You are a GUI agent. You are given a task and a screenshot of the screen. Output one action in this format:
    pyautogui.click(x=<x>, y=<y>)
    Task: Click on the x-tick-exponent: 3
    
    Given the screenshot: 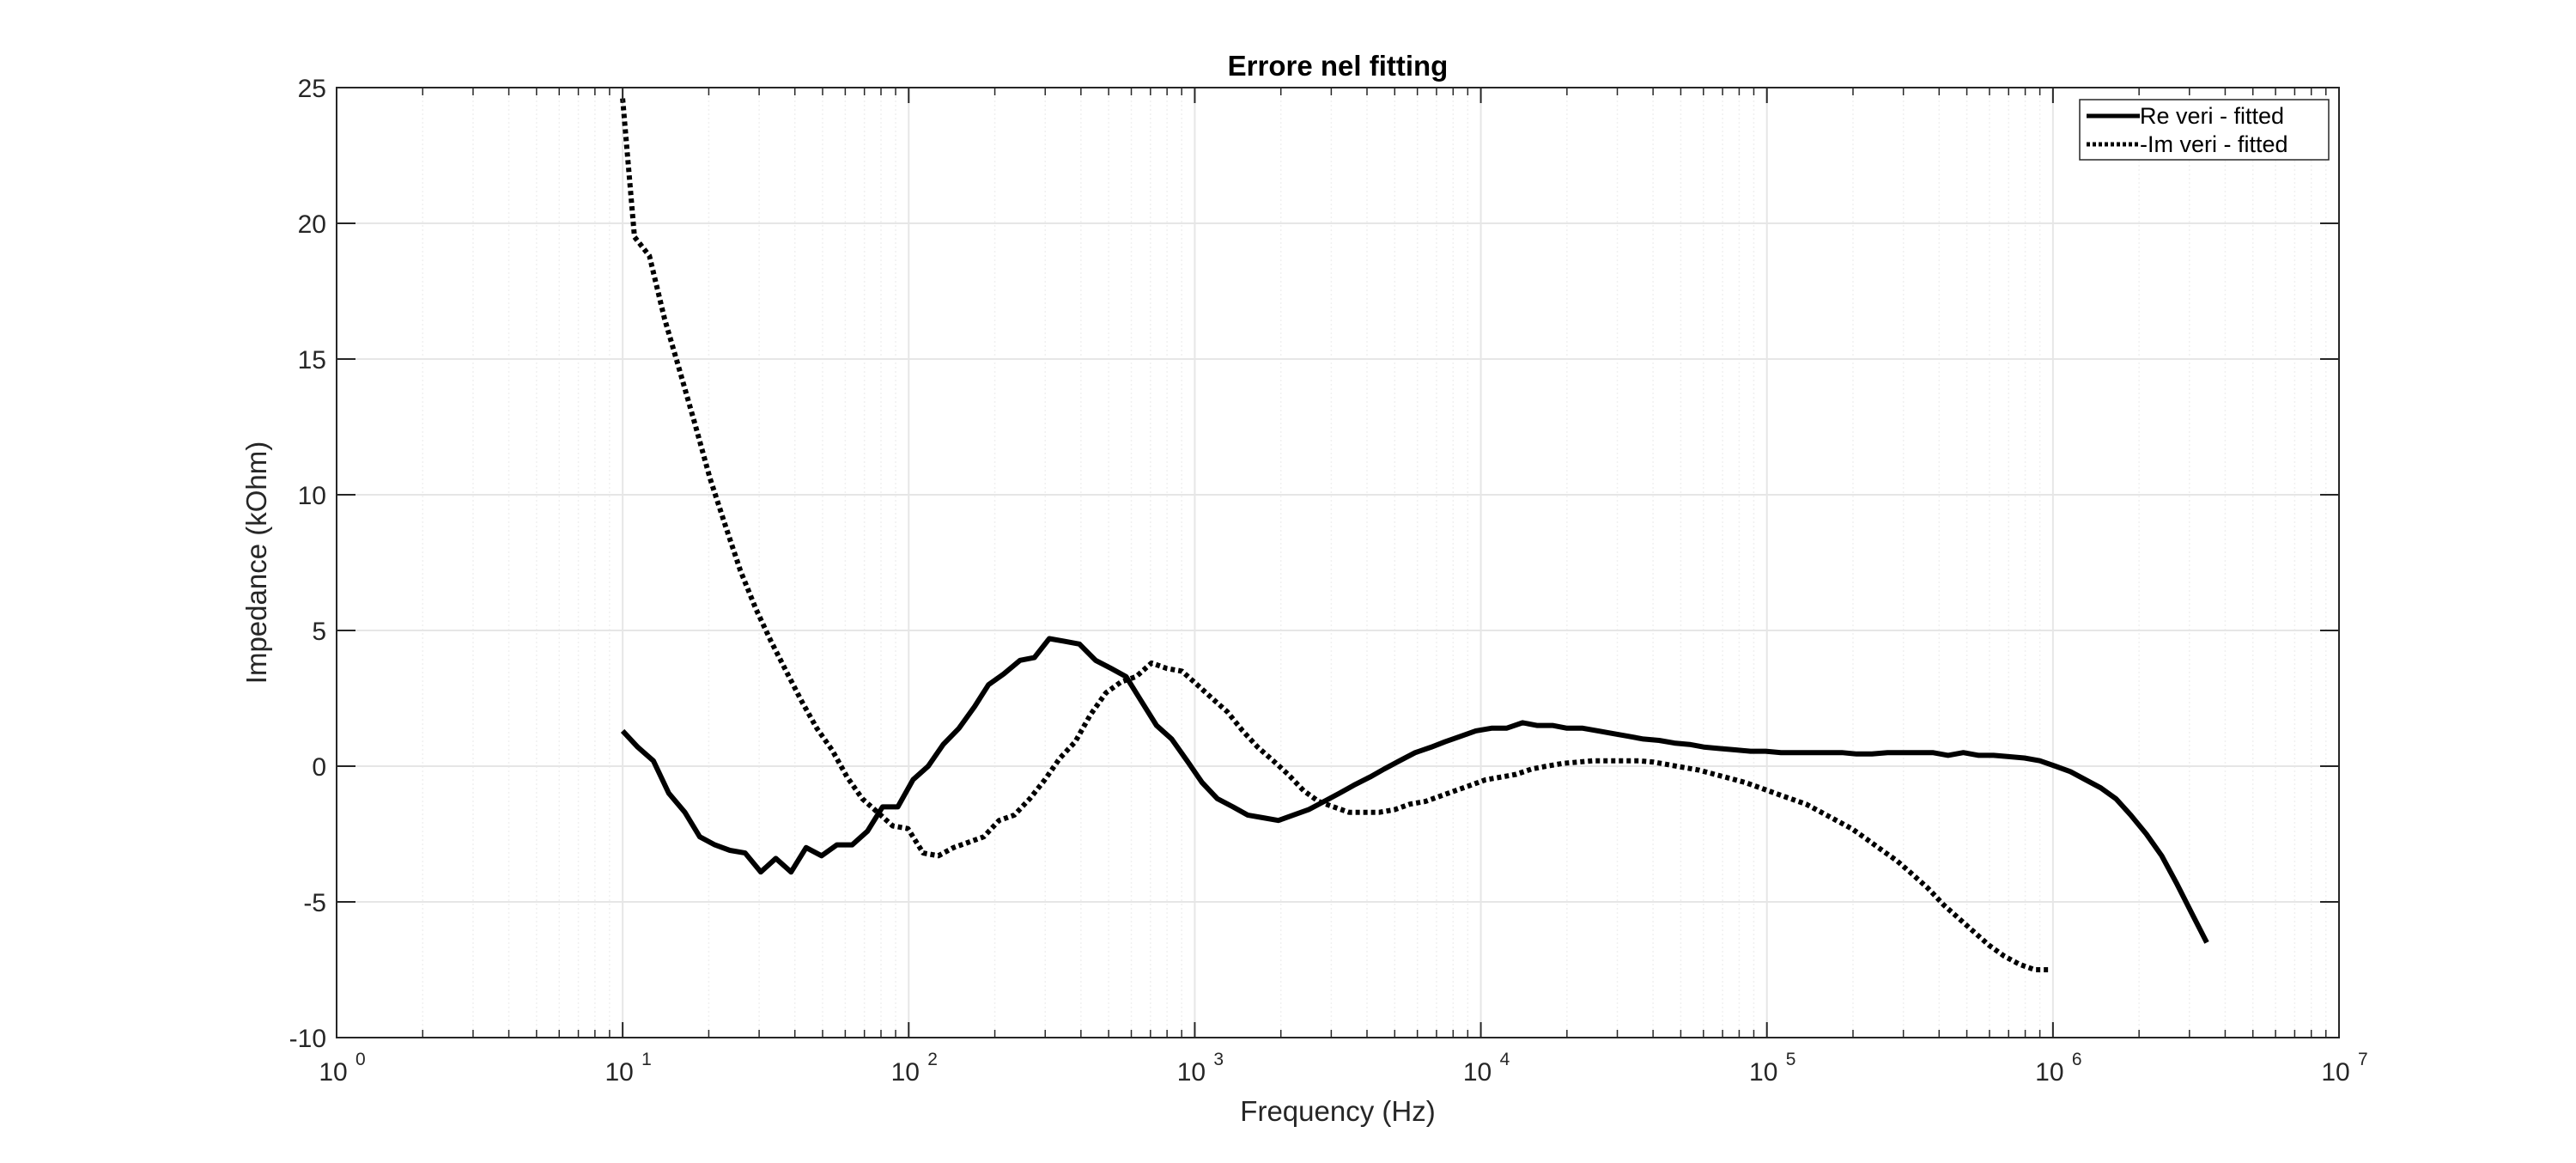 What is the action you would take?
    pyautogui.click(x=1218, y=1059)
    